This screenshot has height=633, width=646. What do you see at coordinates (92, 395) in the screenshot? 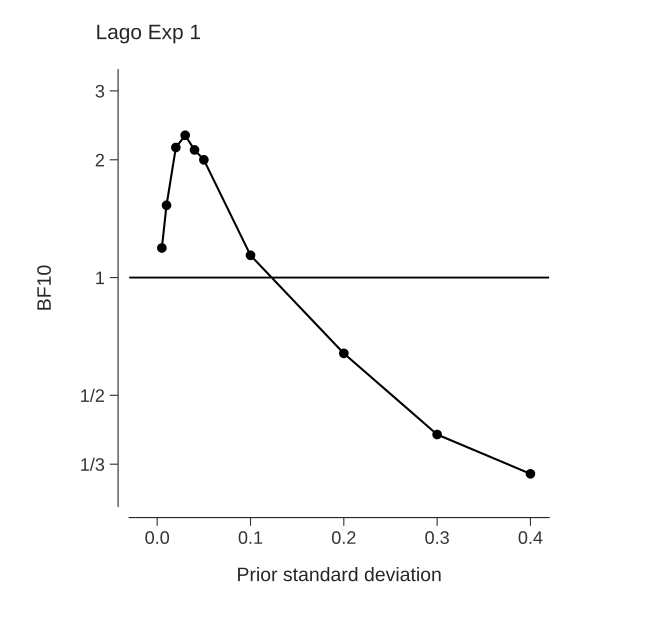
I see `y-tick-label: 1/2` at bounding box center [92, 395].